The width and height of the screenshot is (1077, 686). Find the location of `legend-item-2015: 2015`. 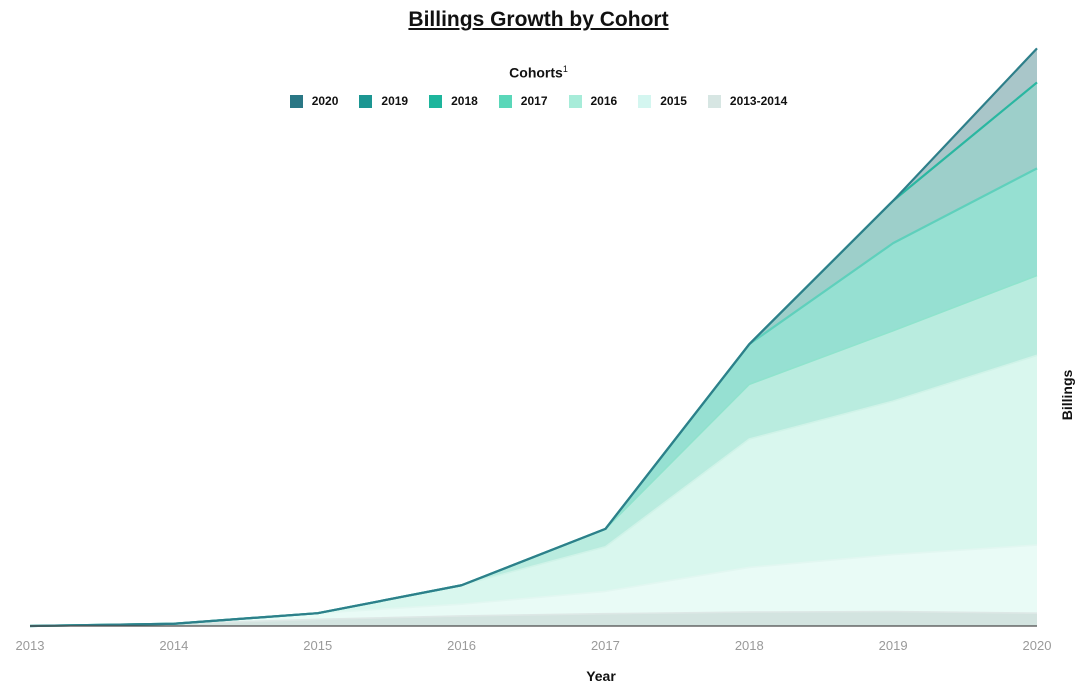

legend-item-2015: 2015 is located at coordinates (662, 101).